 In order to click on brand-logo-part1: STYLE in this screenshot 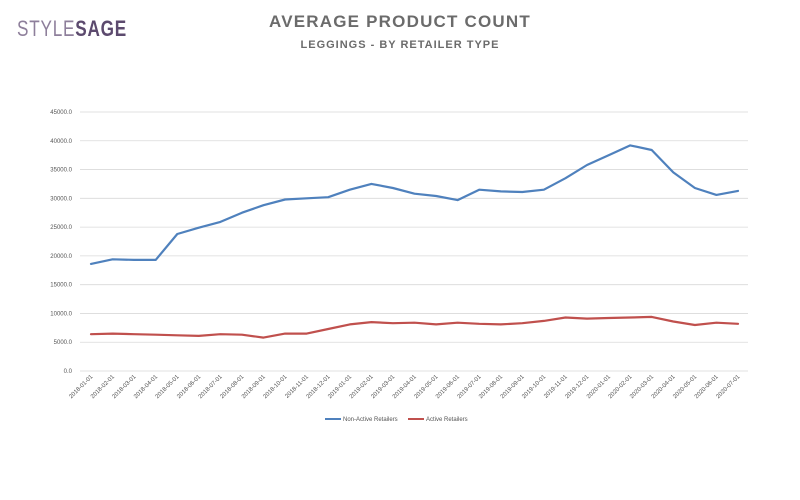, I will do `click(46, 28)`.